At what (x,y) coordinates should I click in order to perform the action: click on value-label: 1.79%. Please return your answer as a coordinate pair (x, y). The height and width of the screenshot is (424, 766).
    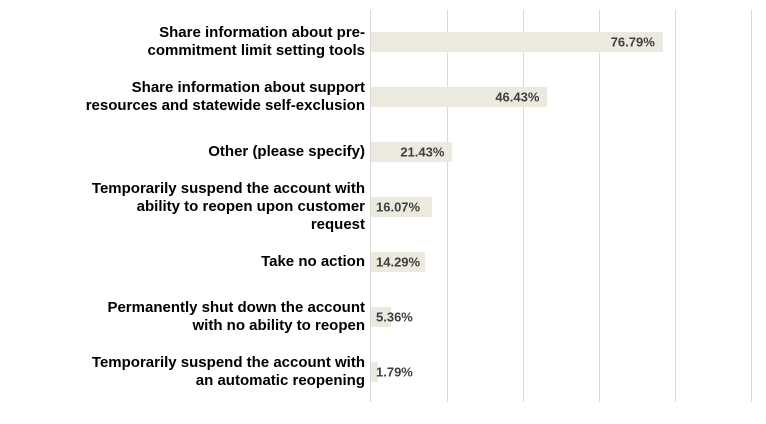
    Looking at the image, I should click on (394, 371).